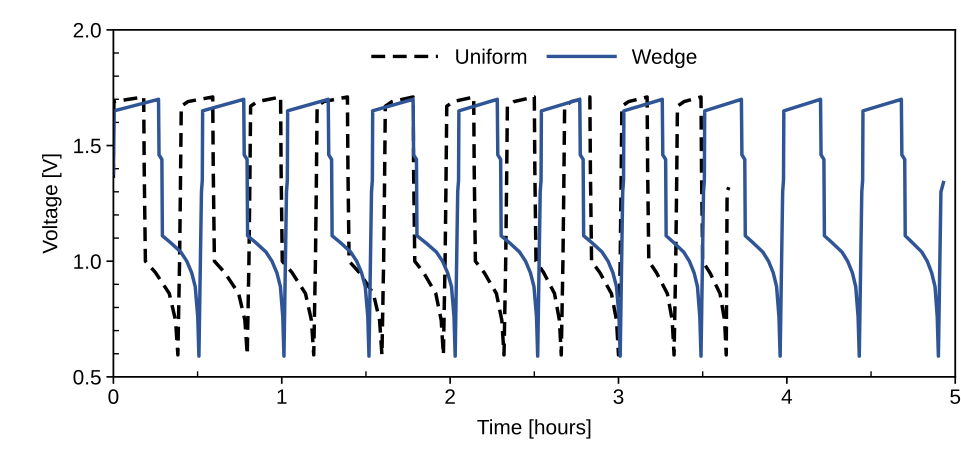 The image size is (961, 467). What do you see at coordinates (52, 204) in the screenshot?
I see `y-axis-title: Voltage [V]` at bounding box center [52, 204].